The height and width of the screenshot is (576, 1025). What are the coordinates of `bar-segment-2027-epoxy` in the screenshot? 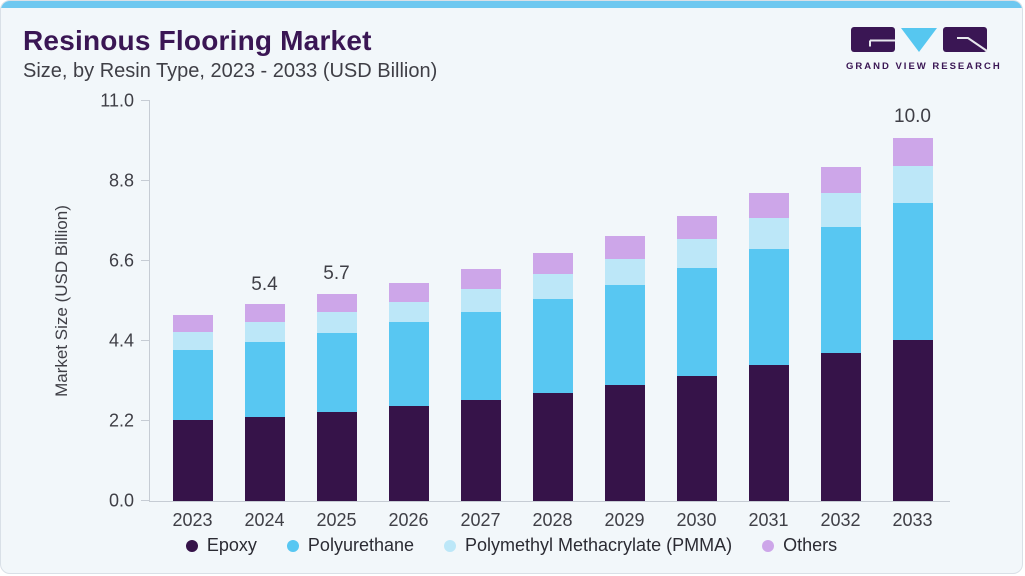 It's located at (480, 450).